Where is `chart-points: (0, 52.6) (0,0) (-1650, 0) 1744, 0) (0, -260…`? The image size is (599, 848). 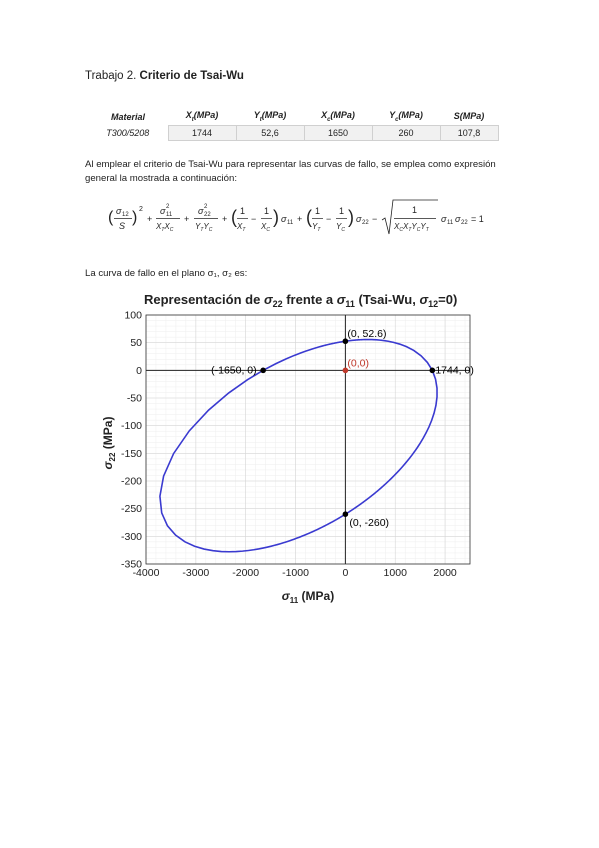 chart-points: (0, 52.6) (0,0) (-1650, 0) 1744, 0) (0, -260… is located at coordinates (342, 428).